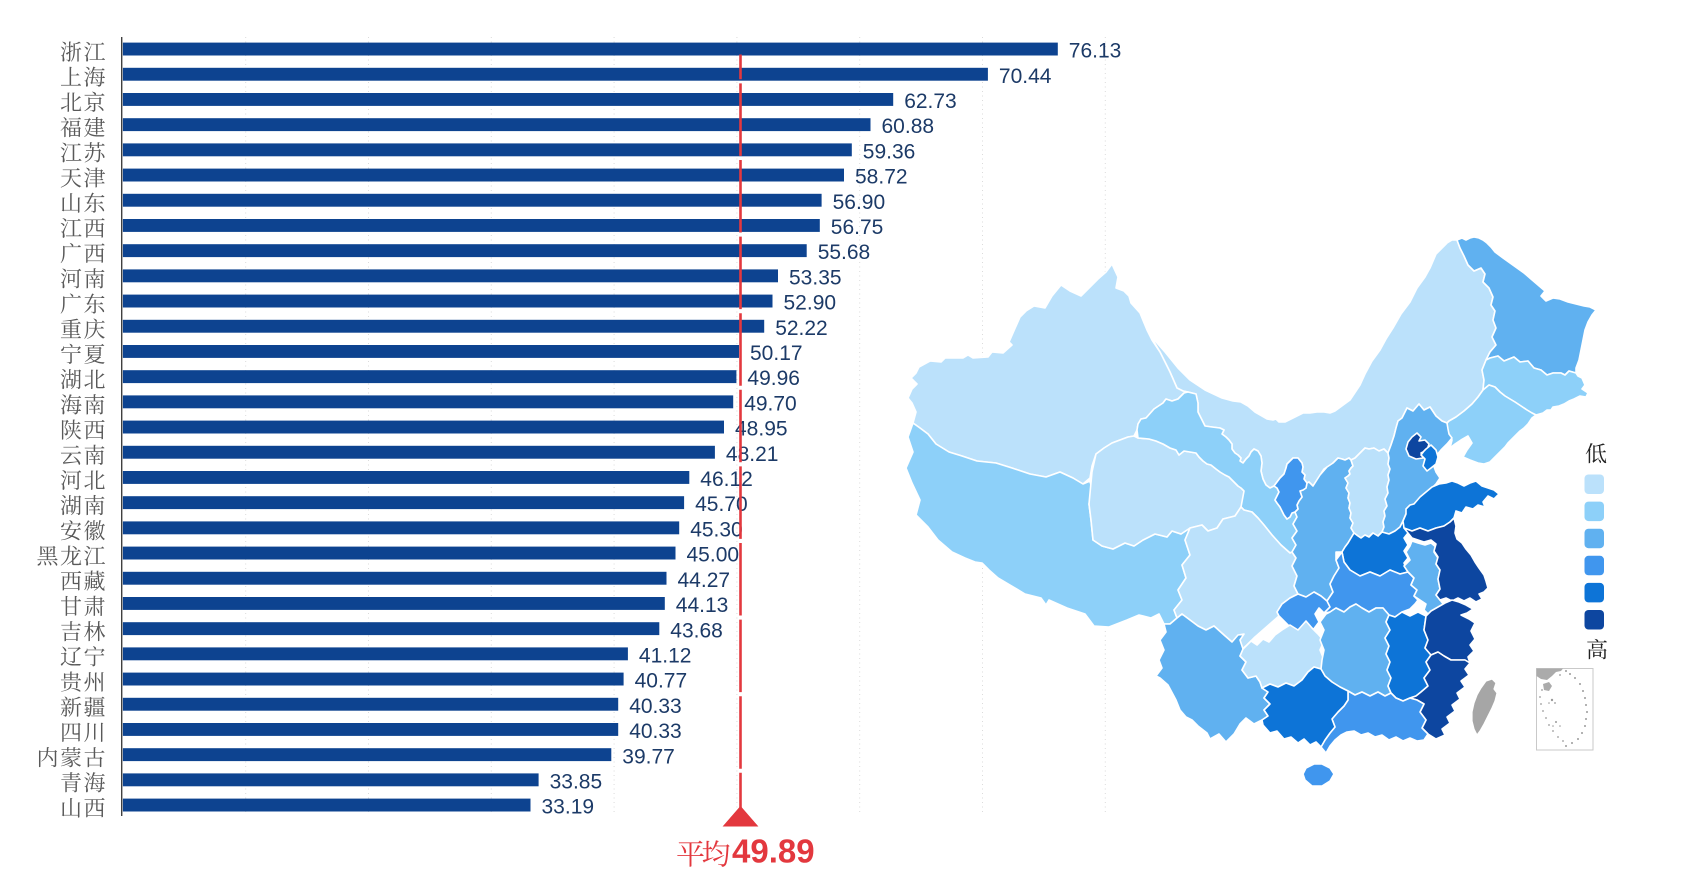 The height and width of the screenshot is (877, 1686). What do you see at coordinates (801, 328) in the screenshot?
I see `svg-text: 52.22` at bounding box center [801, 328].